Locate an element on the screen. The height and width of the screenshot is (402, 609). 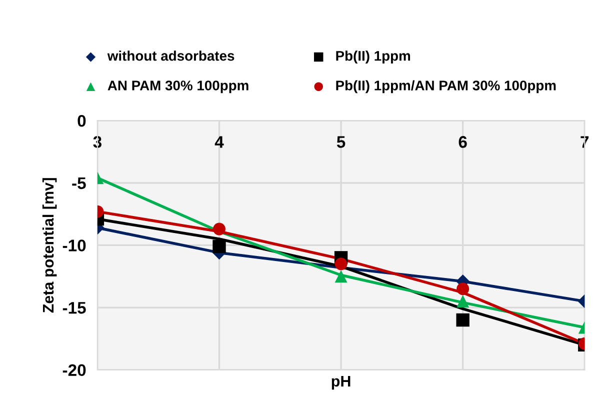
y-tick-label: 0 is located at coordinates (82, 121).